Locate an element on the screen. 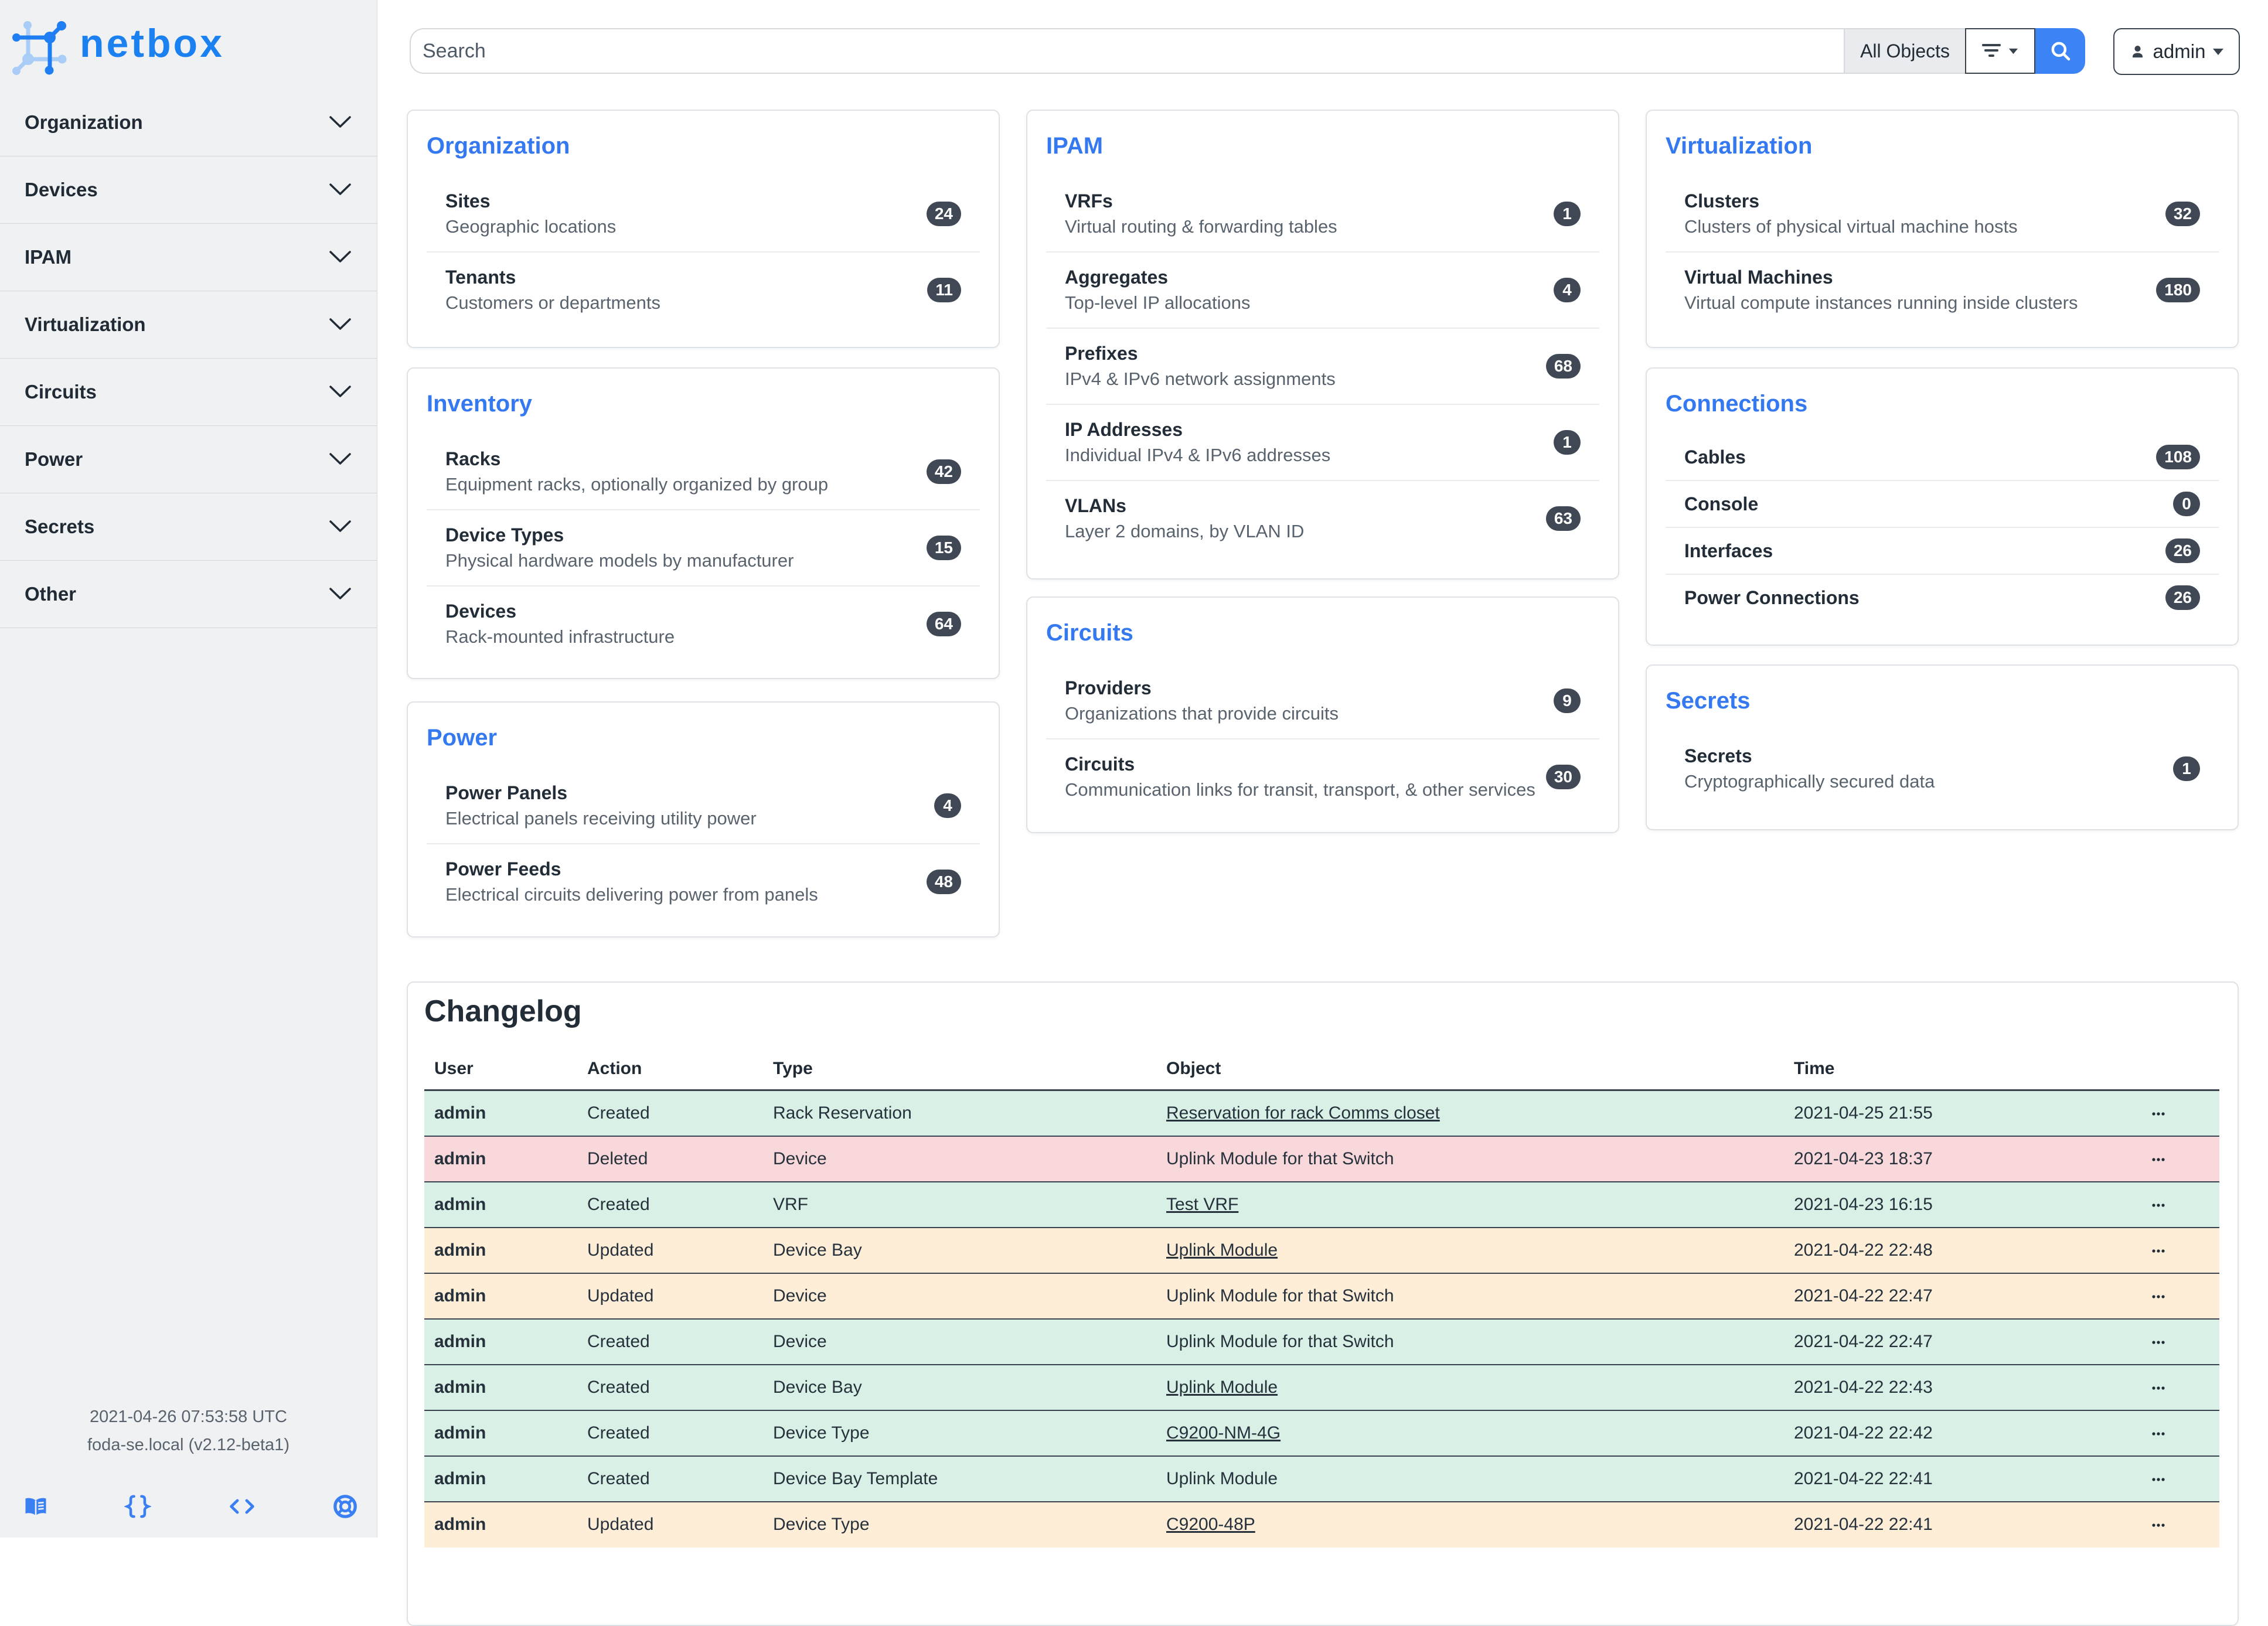  svg-text: netbox is located at coordinates (152, 44).